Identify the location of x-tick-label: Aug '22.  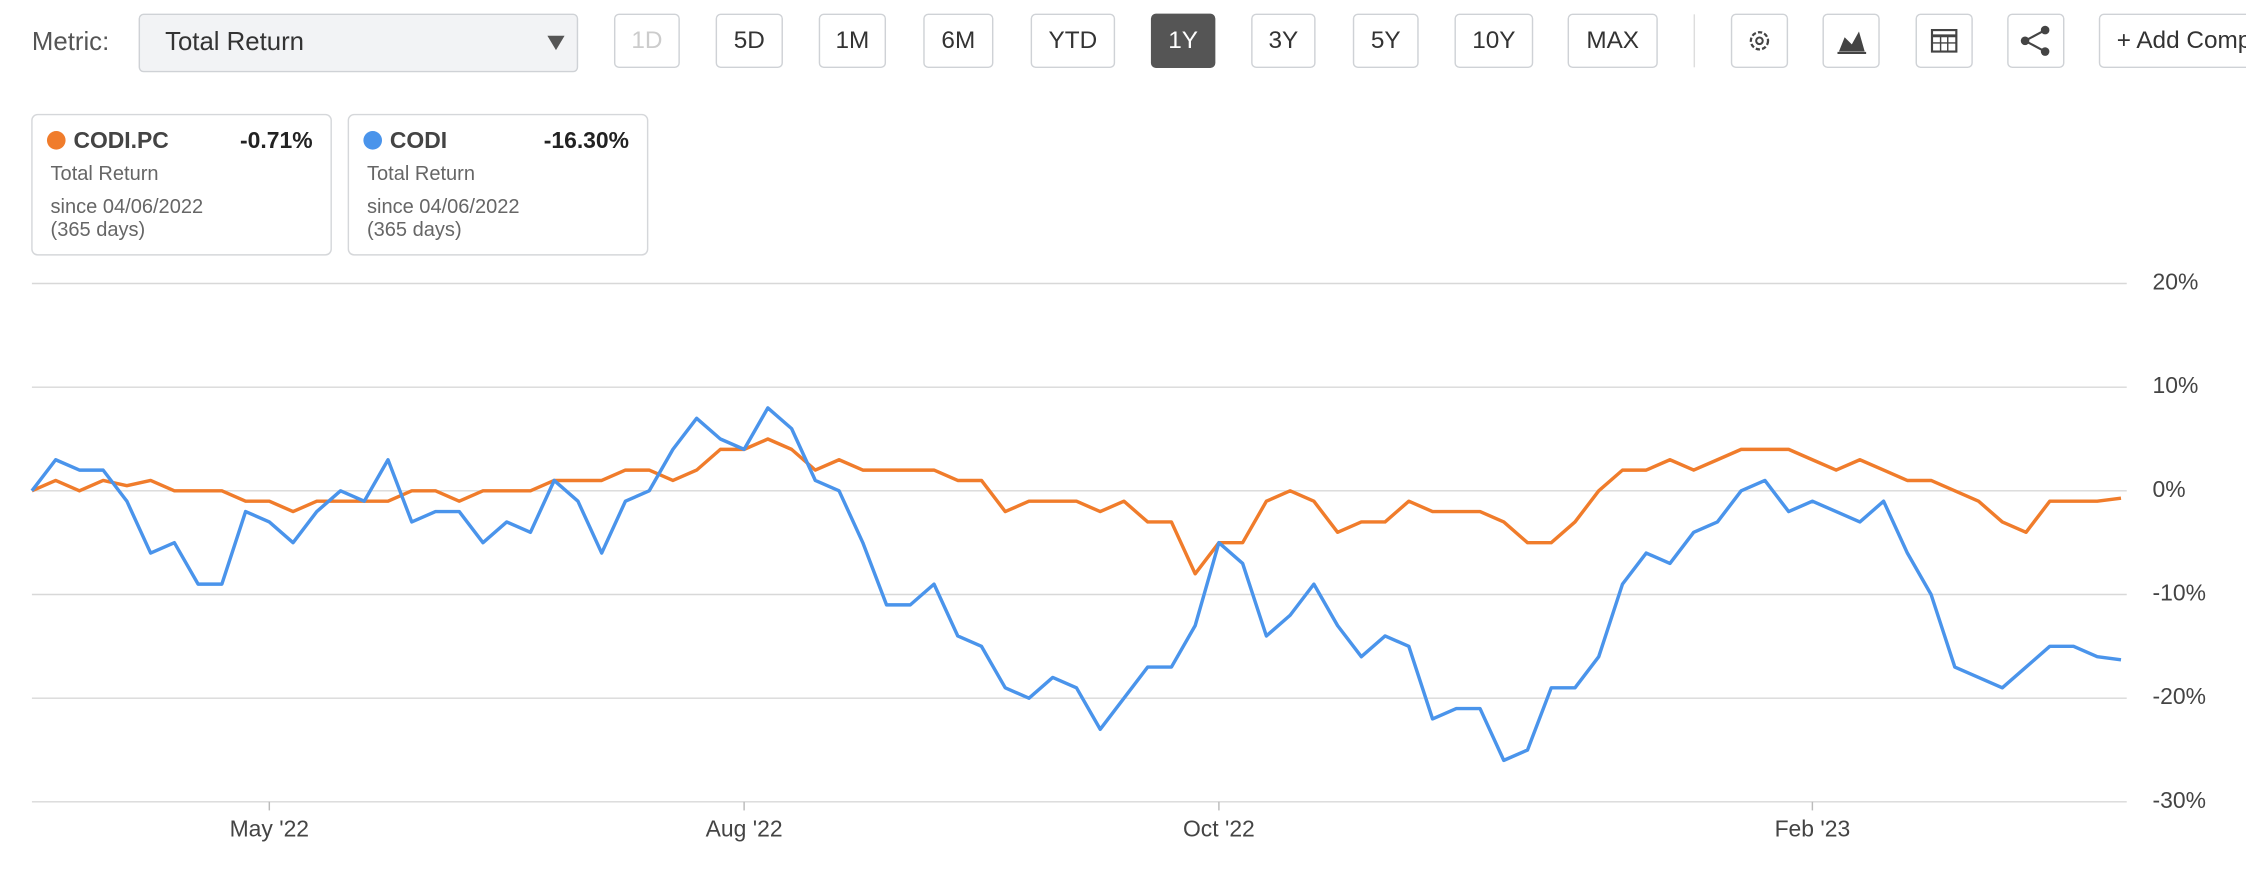
(744, 829).